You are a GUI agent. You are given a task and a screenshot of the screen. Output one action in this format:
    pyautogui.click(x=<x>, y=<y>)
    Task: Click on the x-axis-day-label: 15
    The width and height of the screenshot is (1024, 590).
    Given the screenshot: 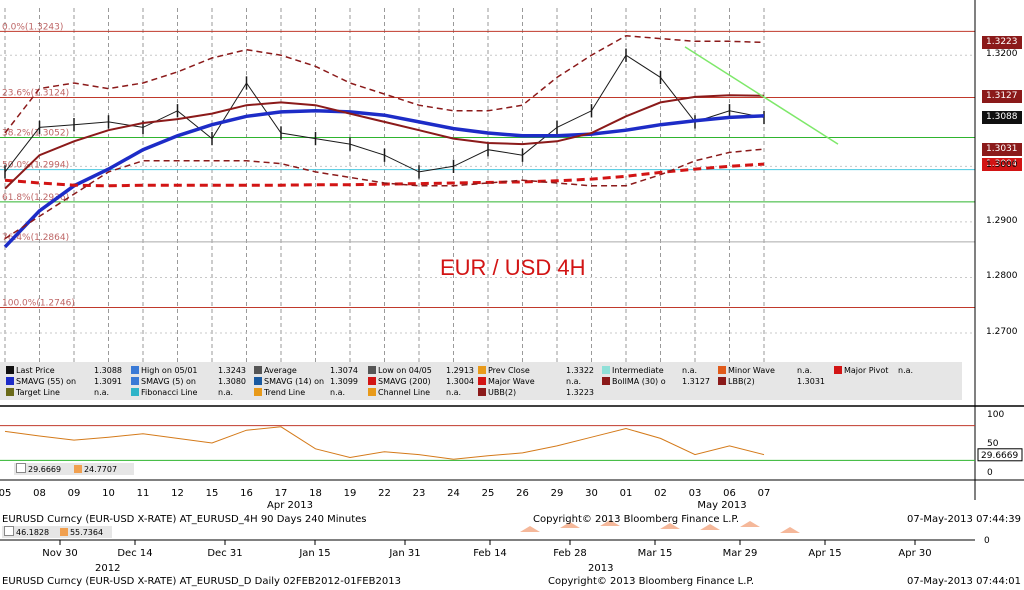 What is the action you would take?
    pyautogui.click(x=212, y=493)
    